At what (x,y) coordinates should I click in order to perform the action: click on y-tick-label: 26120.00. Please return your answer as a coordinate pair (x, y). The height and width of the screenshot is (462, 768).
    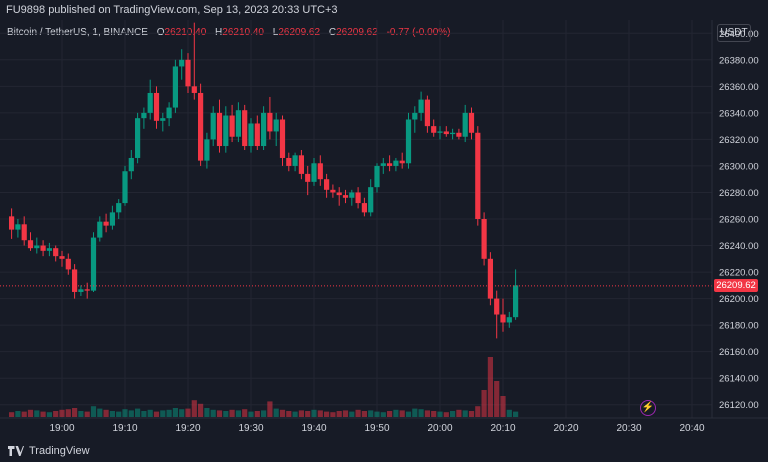
    Looking at the image, I should click on (739, 405).